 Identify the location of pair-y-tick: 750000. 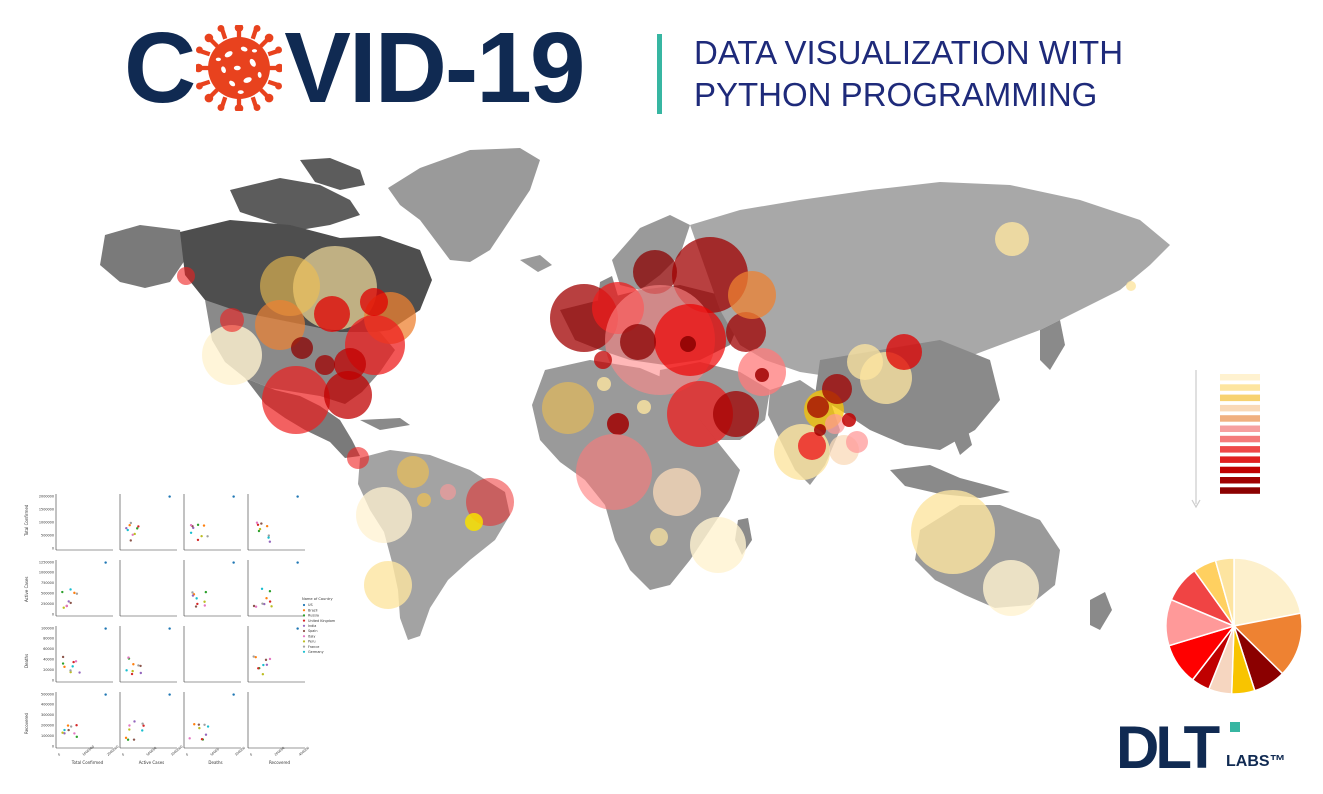
(47, 583).